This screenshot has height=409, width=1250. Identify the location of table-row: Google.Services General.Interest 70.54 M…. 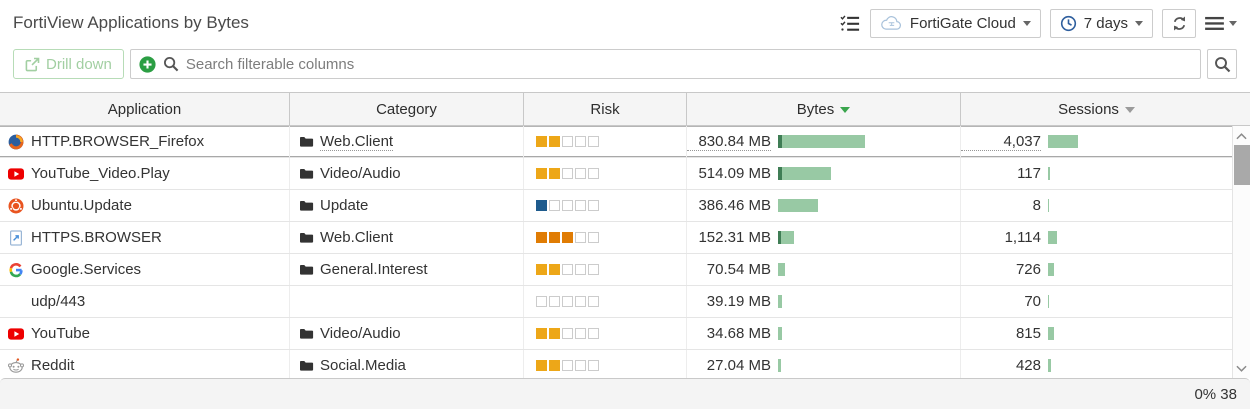
(616, 270).